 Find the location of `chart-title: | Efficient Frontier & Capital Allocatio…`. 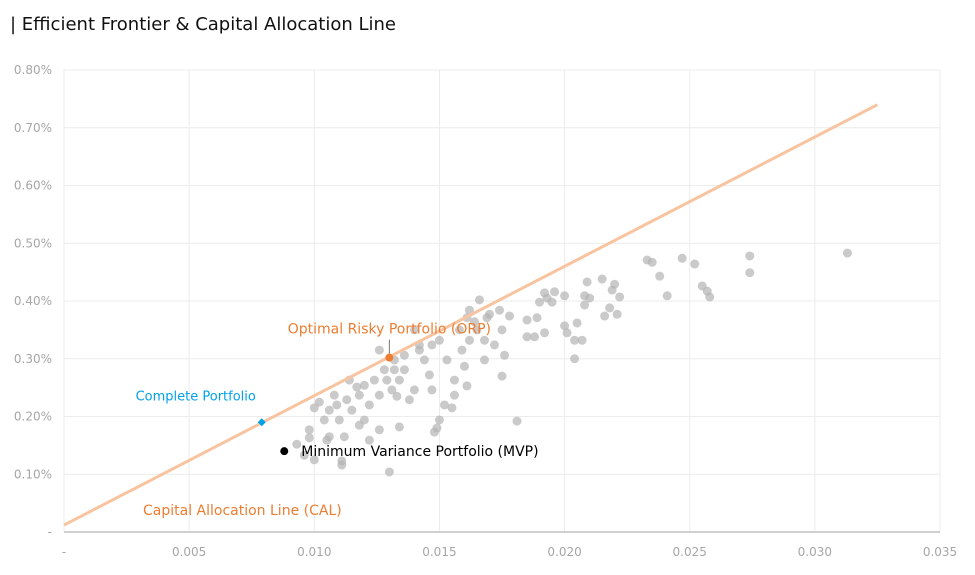

chart-title: | Efficient Frontier & Capital Allocatio… is located at coordinates (203, 24).